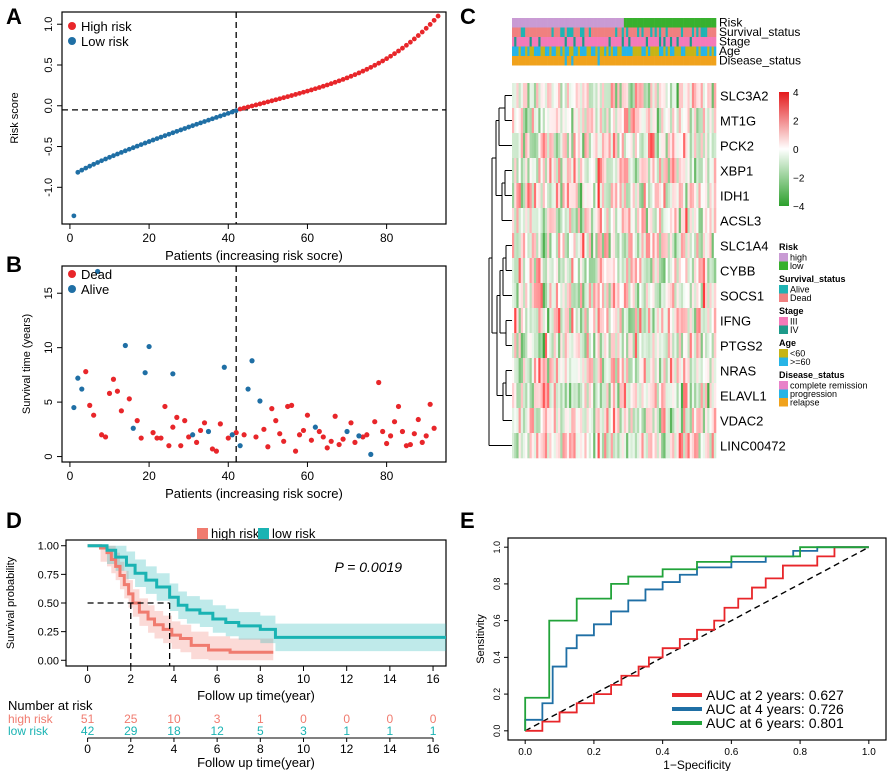 This screenshot has height=771, width=892. I want to click on alive-point, so click(224, 367).